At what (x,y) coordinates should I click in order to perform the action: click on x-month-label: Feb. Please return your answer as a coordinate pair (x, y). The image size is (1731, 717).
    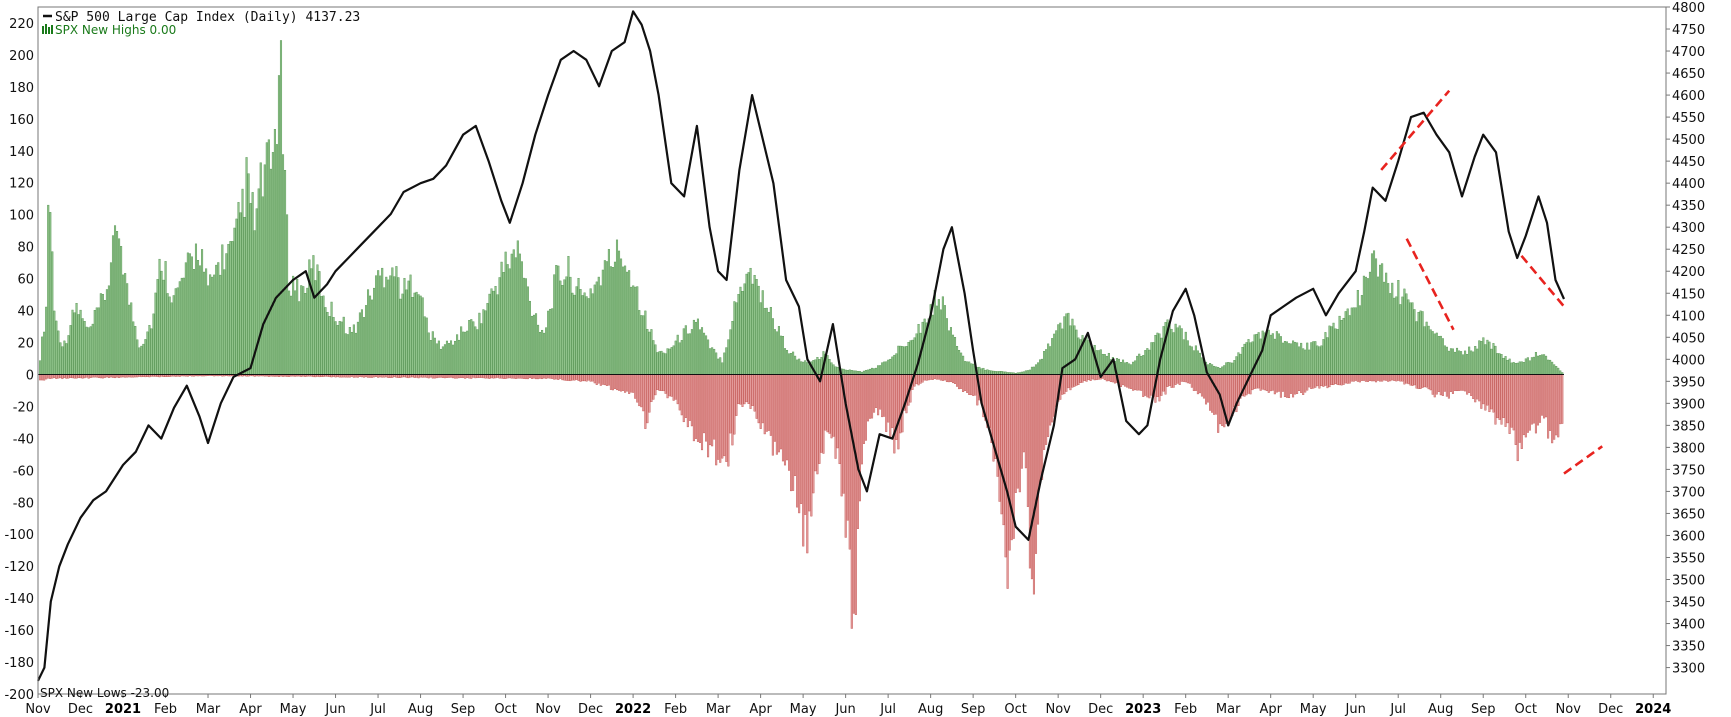
    Looking at the image, I should click on (1185, 709).